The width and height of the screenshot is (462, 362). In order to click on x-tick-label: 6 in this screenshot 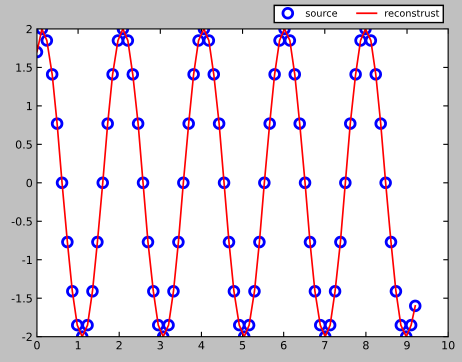, I will do `click(283, 345)`.